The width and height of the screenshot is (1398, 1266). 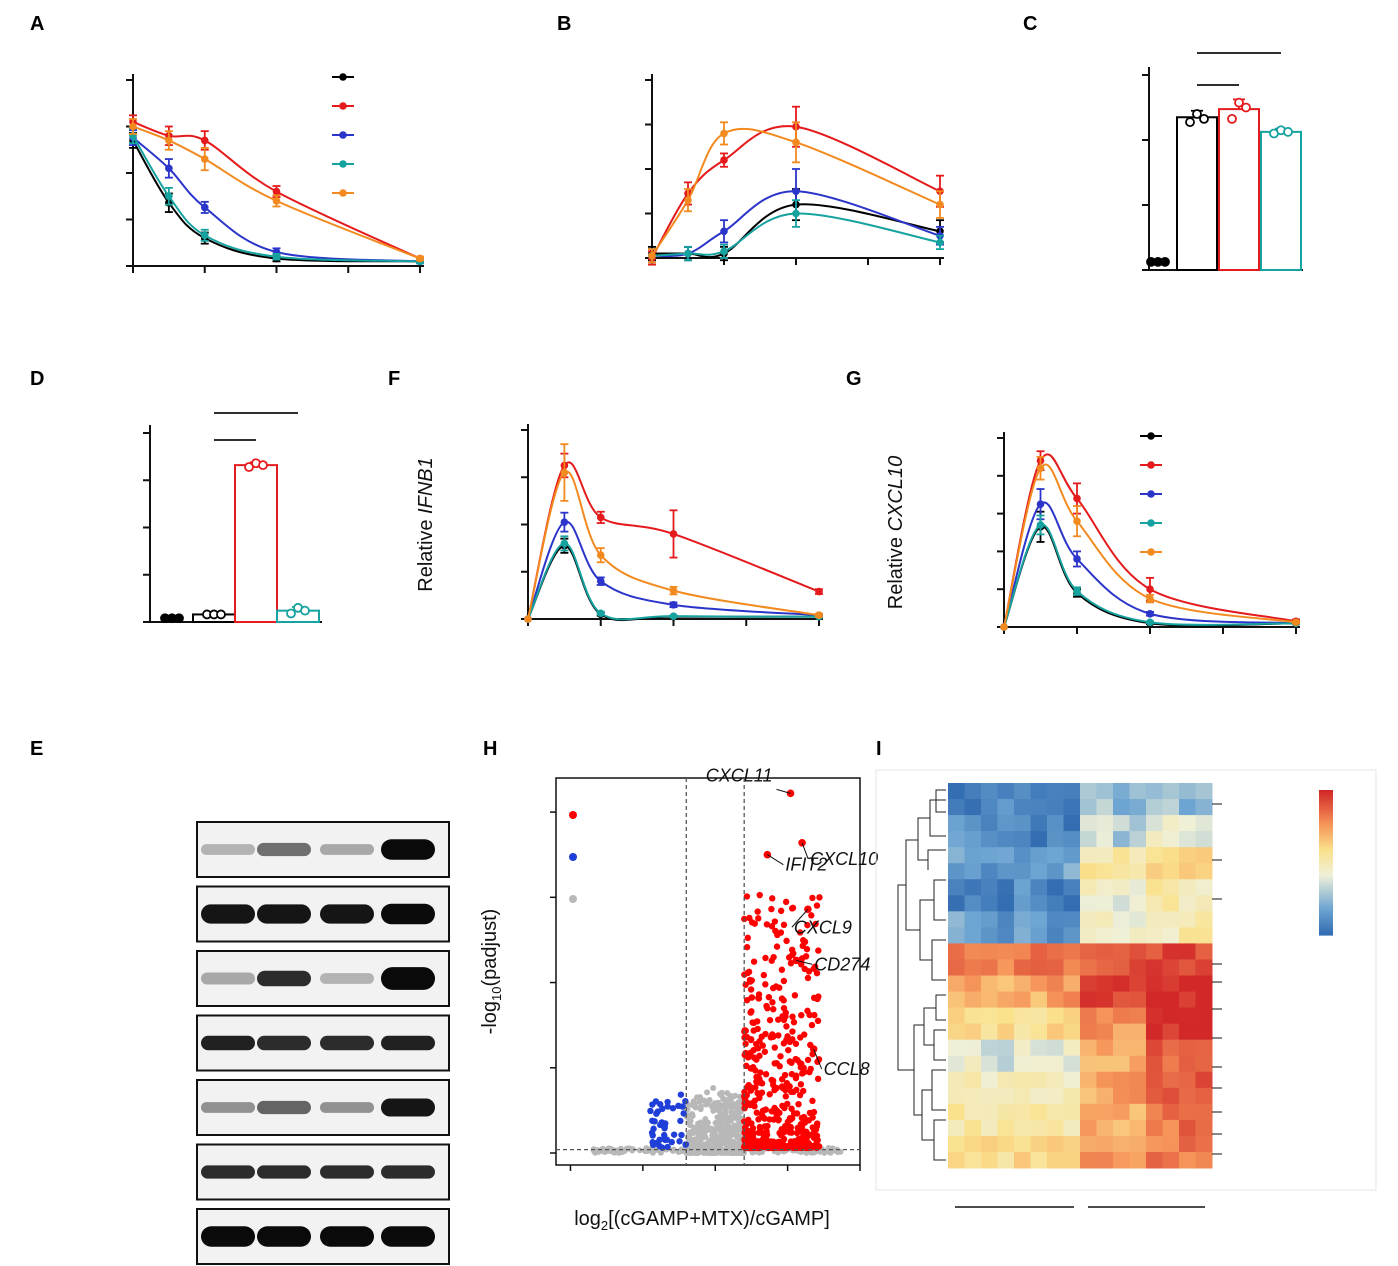 I want to click on label-leader, so click(x=805, y=850).